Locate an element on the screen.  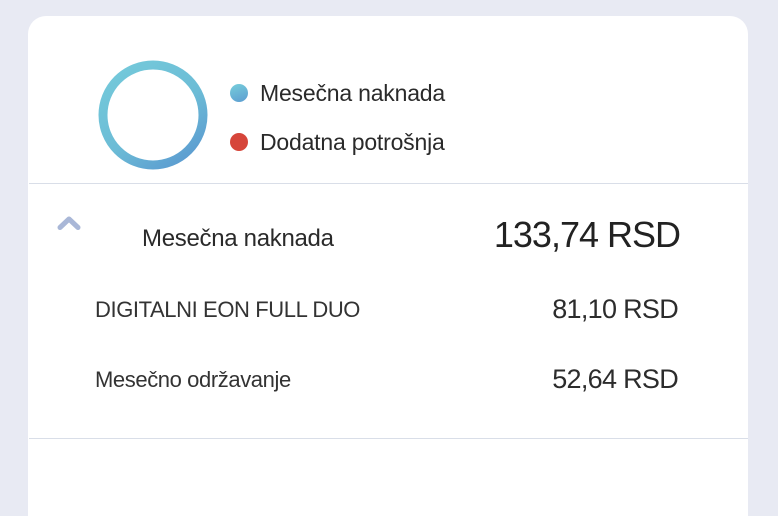
donut-ring-segment is located at coordinates (153, 115).